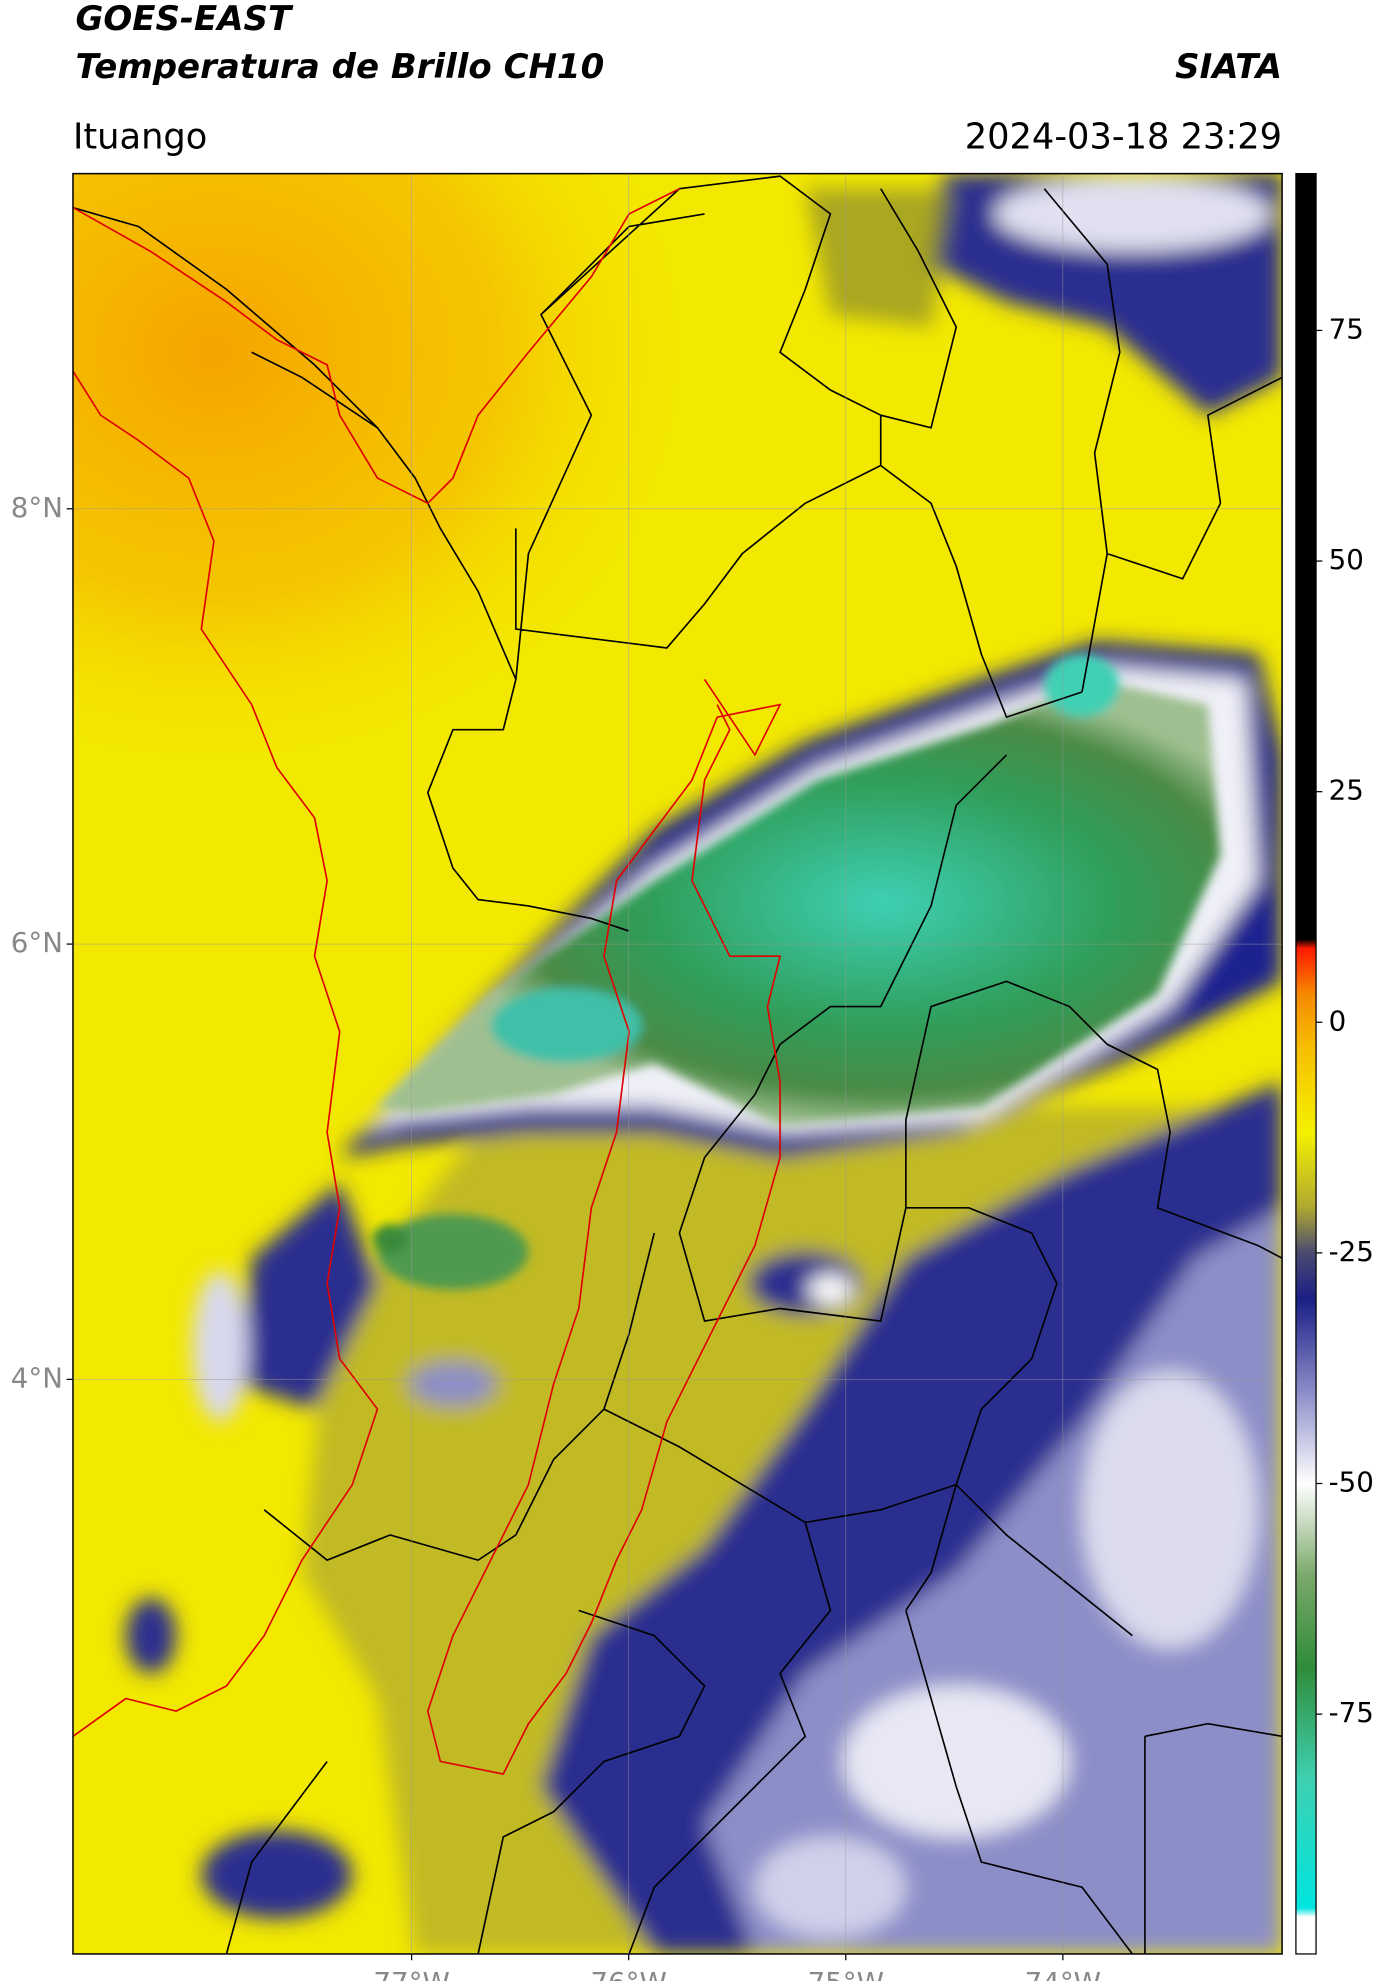  What do you see at coordinates (1351, 1712) in the screenshot?
I see `colorbar-tick-label: -75` at bounding box center [1351, 1712].